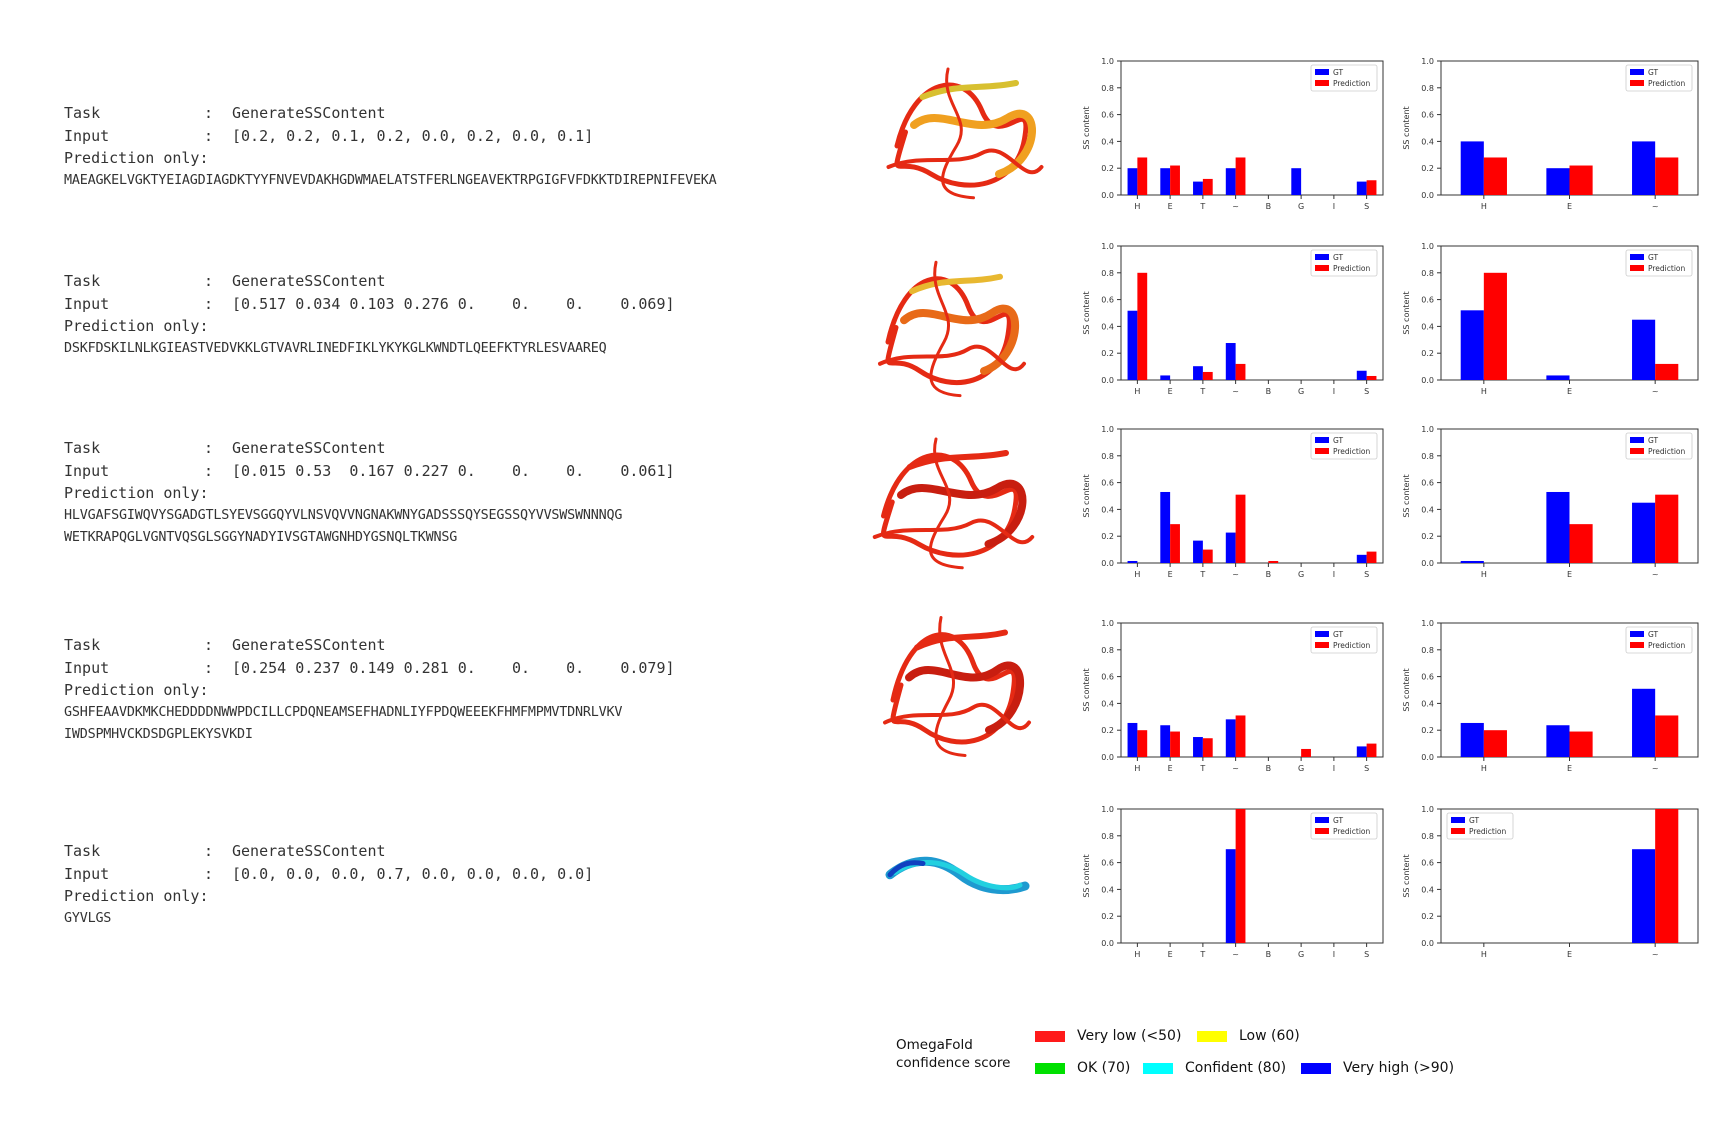 Image resolution: width=1734 pixels, height=1125 pixels. What do you see at coordinates (1301, 768) in the screenshot?
I see `x-tick-label: G` at bounding box center [1301, 768].